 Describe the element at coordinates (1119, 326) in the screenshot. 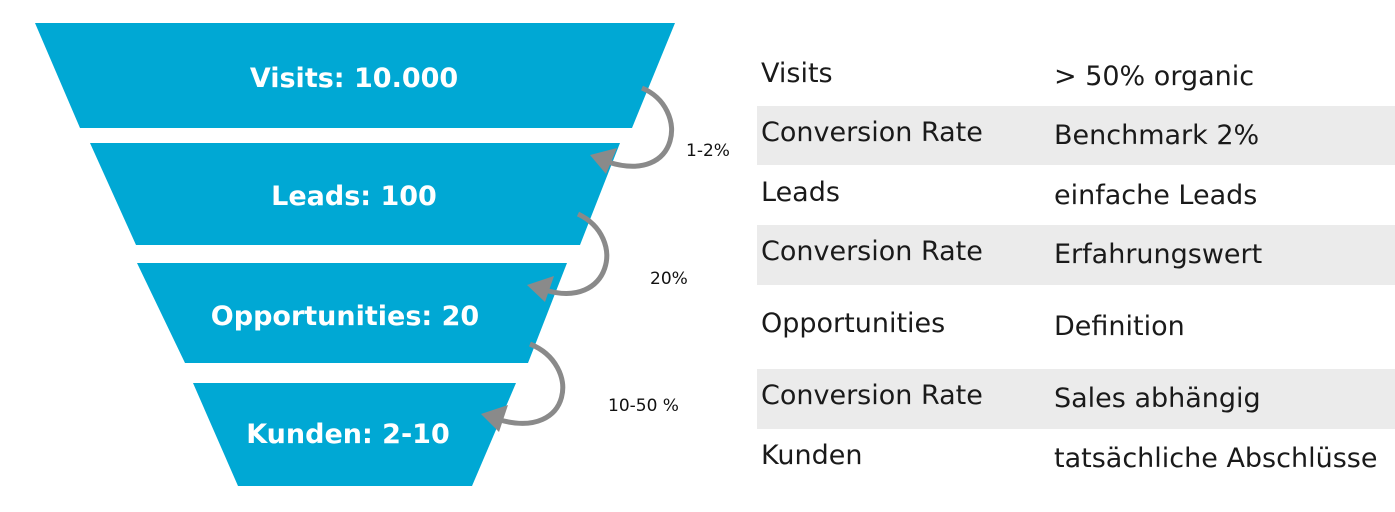

I see `row-value: Definition` at that location.